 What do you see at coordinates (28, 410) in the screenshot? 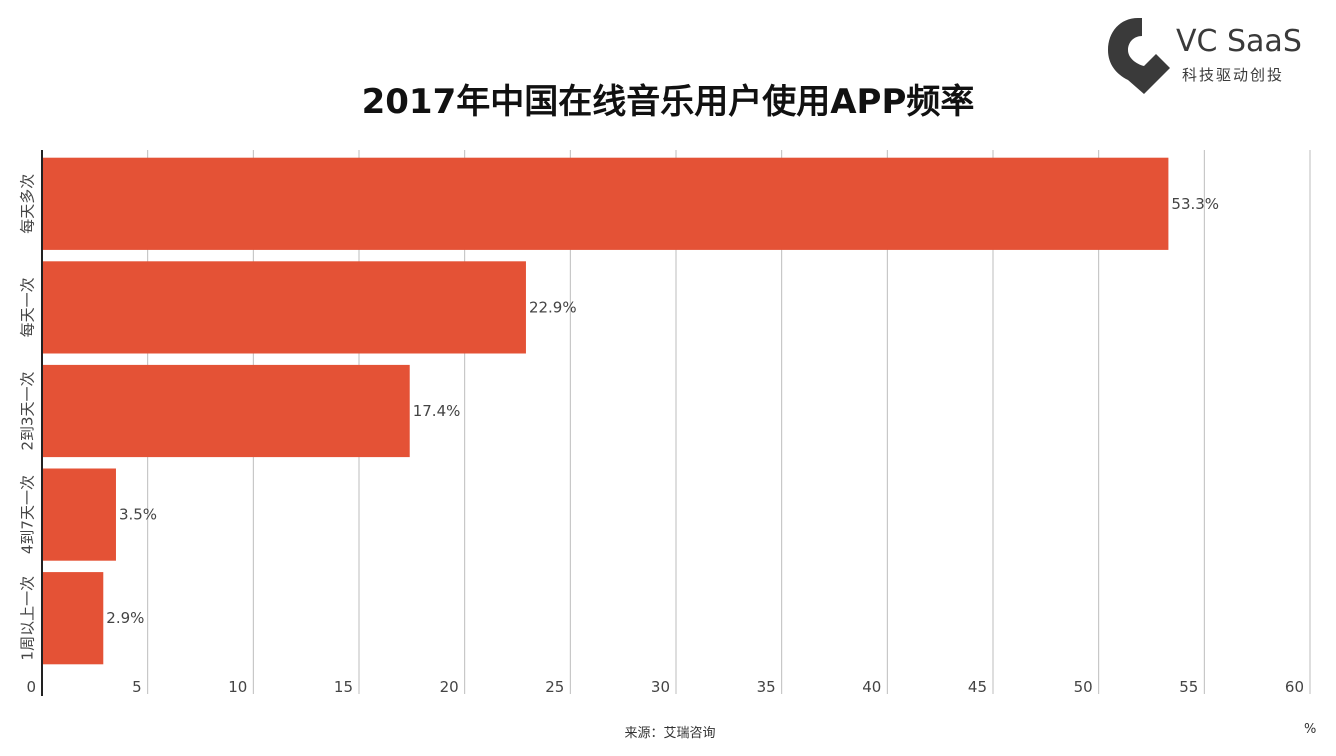
I see `category-label: 2到3天一次` at bounding box center [28, 410].